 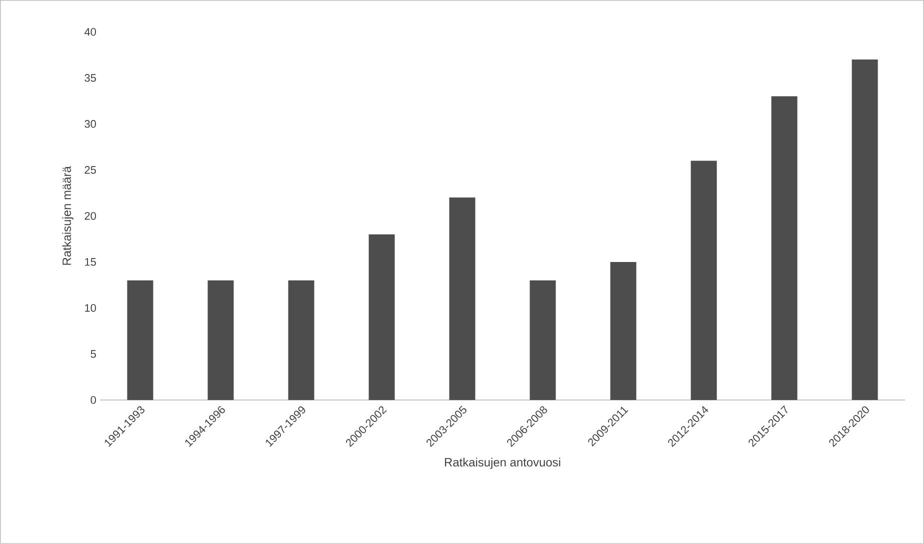 What do you see at coordinates (502, 463) in the screenshot?
I see `x-axis-title: Ratkaisujen antovuosi` at bounding box center [502, 463].